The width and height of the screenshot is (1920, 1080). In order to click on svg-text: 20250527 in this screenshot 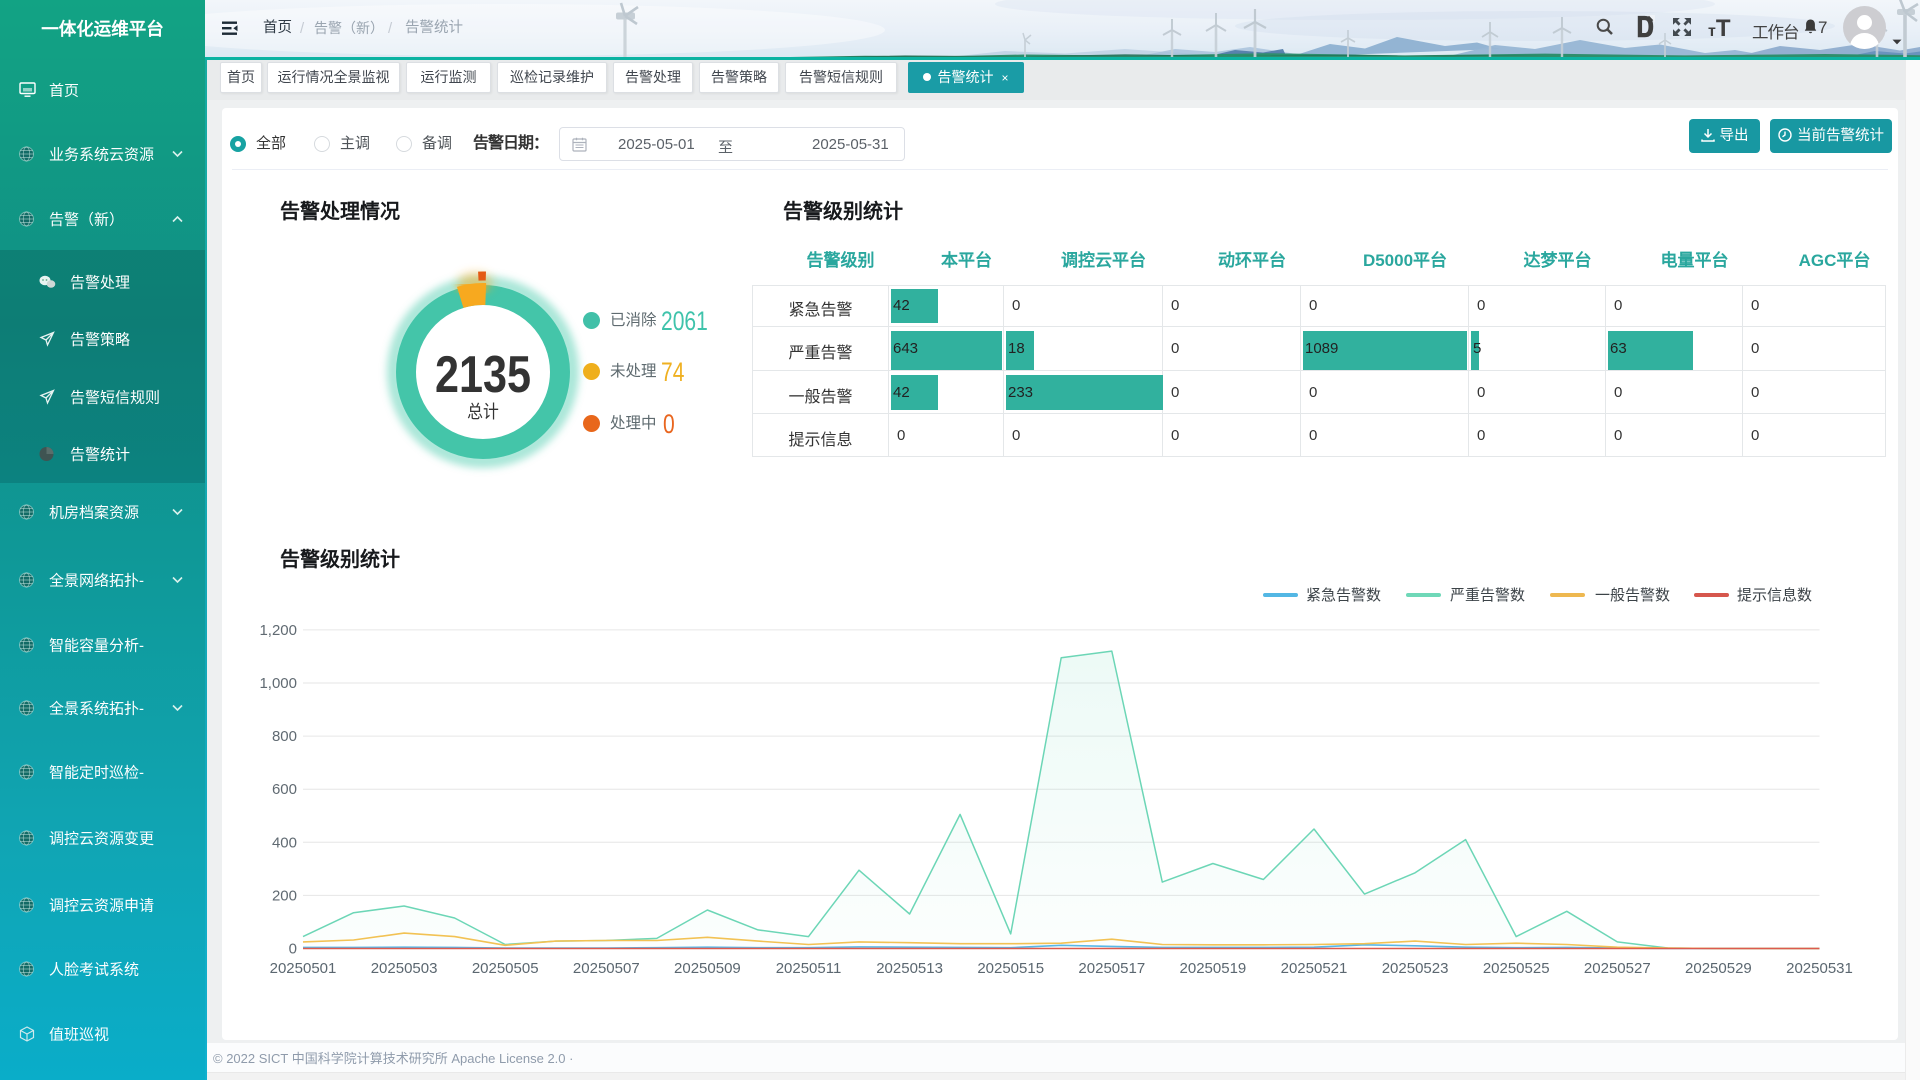, I will do `click(1617, 968)`.